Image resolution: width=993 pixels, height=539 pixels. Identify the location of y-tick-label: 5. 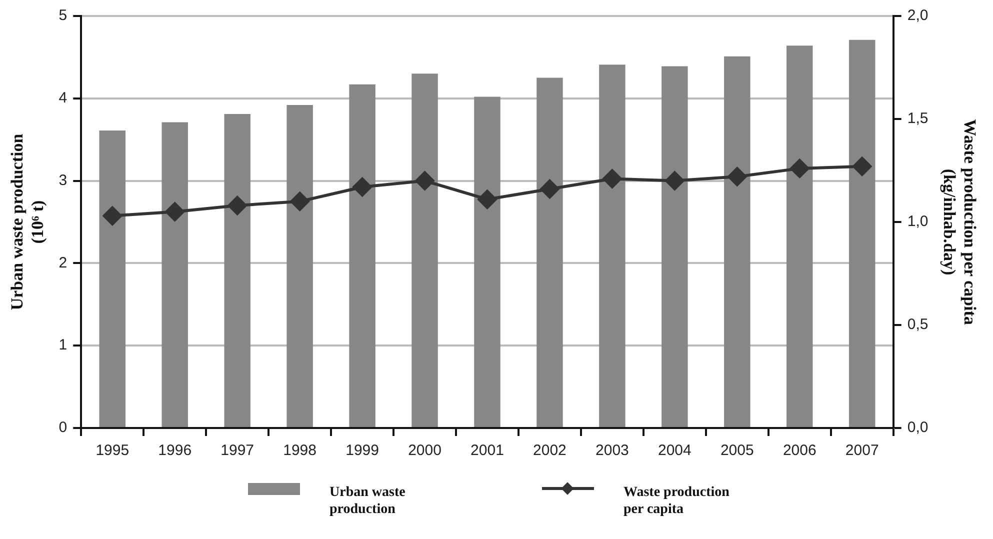
(63, 15).